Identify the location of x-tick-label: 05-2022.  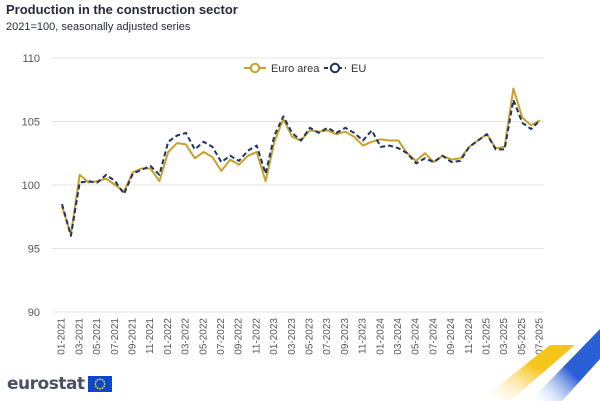
(203, 336).